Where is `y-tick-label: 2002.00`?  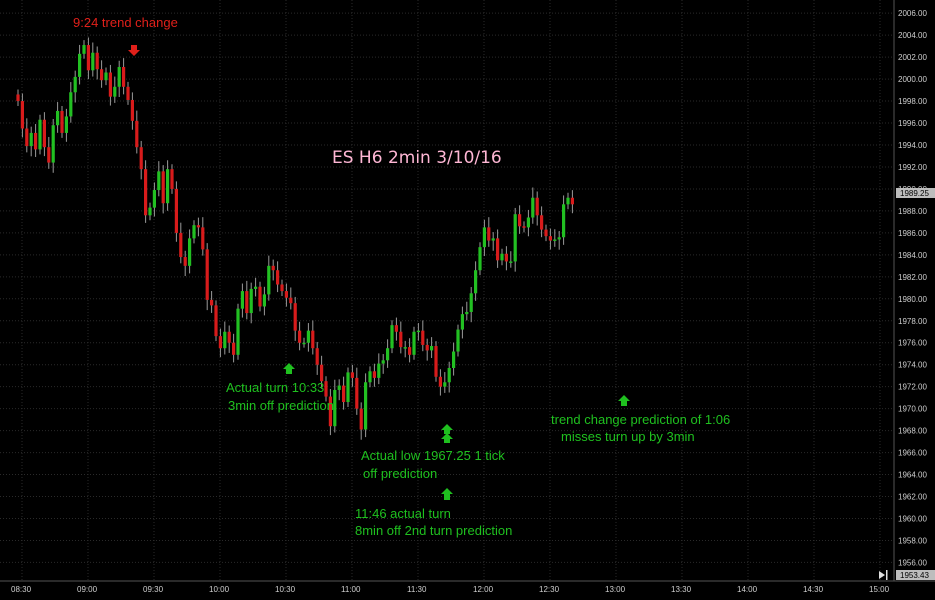
y-tick-label: 2002.00 is located at coordinates (912, 57).